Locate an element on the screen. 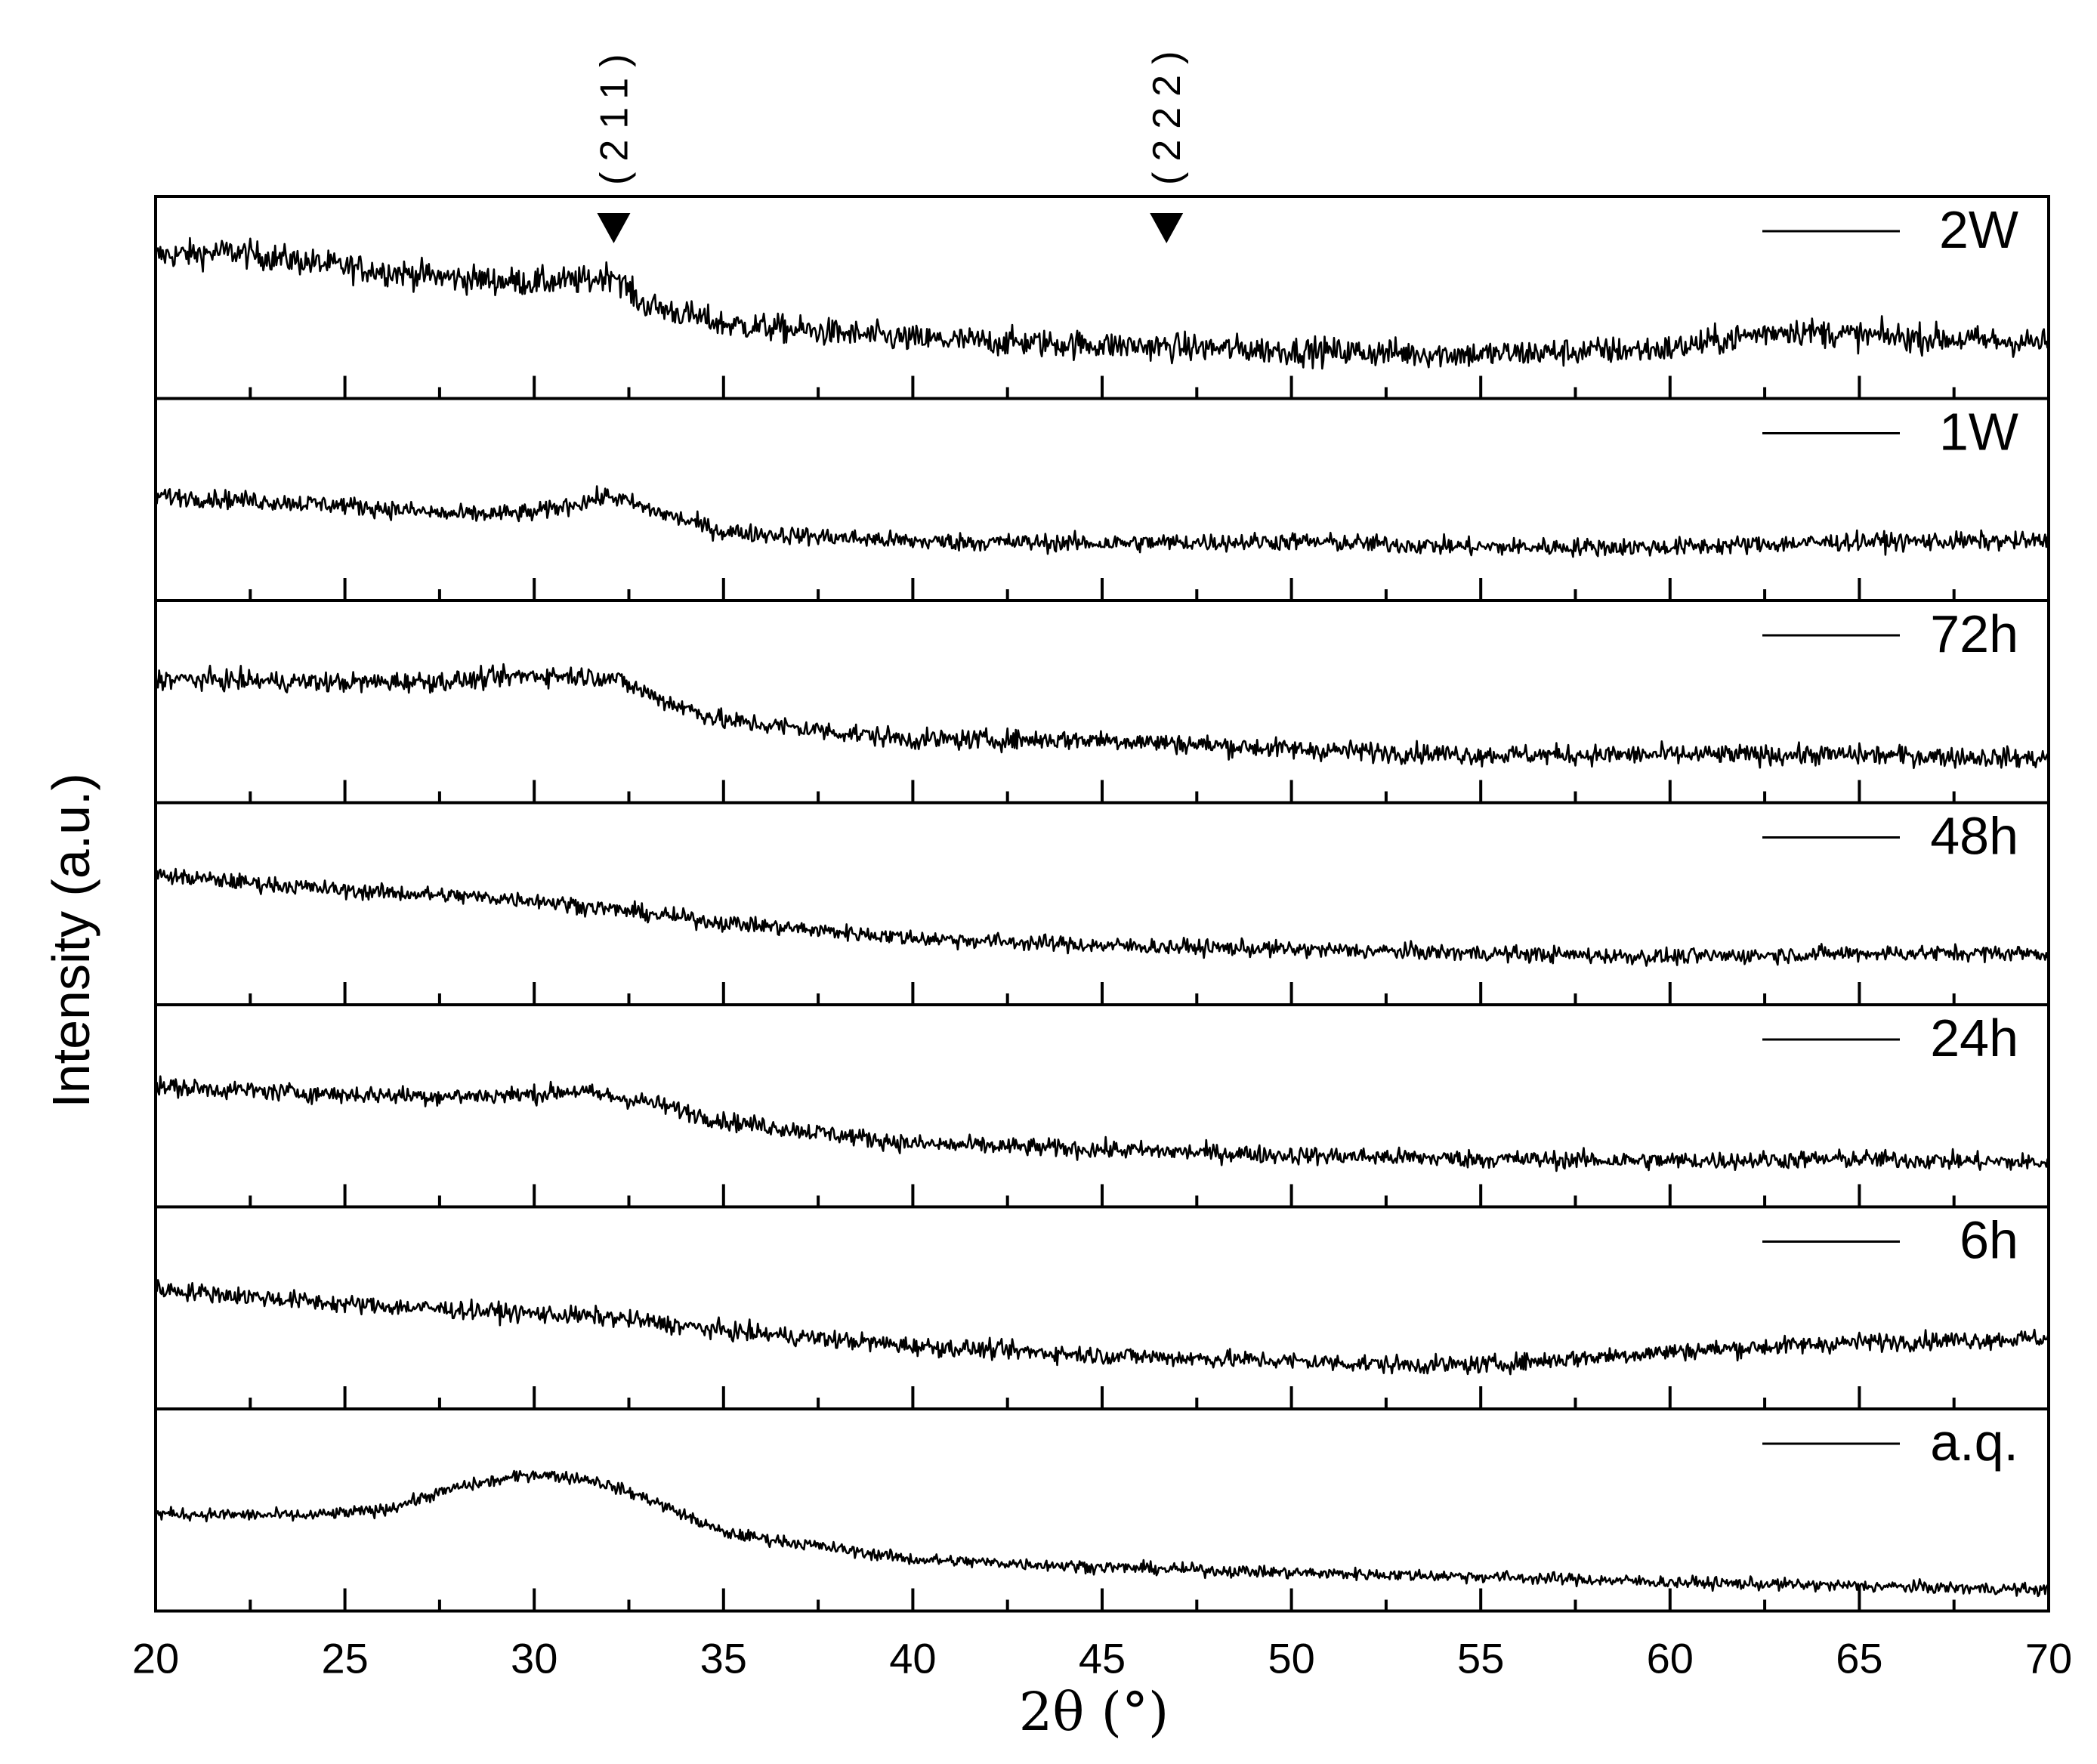 This screenshot has width=2097, height=1764. panel: 24h is located at coordinates (1102, 1106).